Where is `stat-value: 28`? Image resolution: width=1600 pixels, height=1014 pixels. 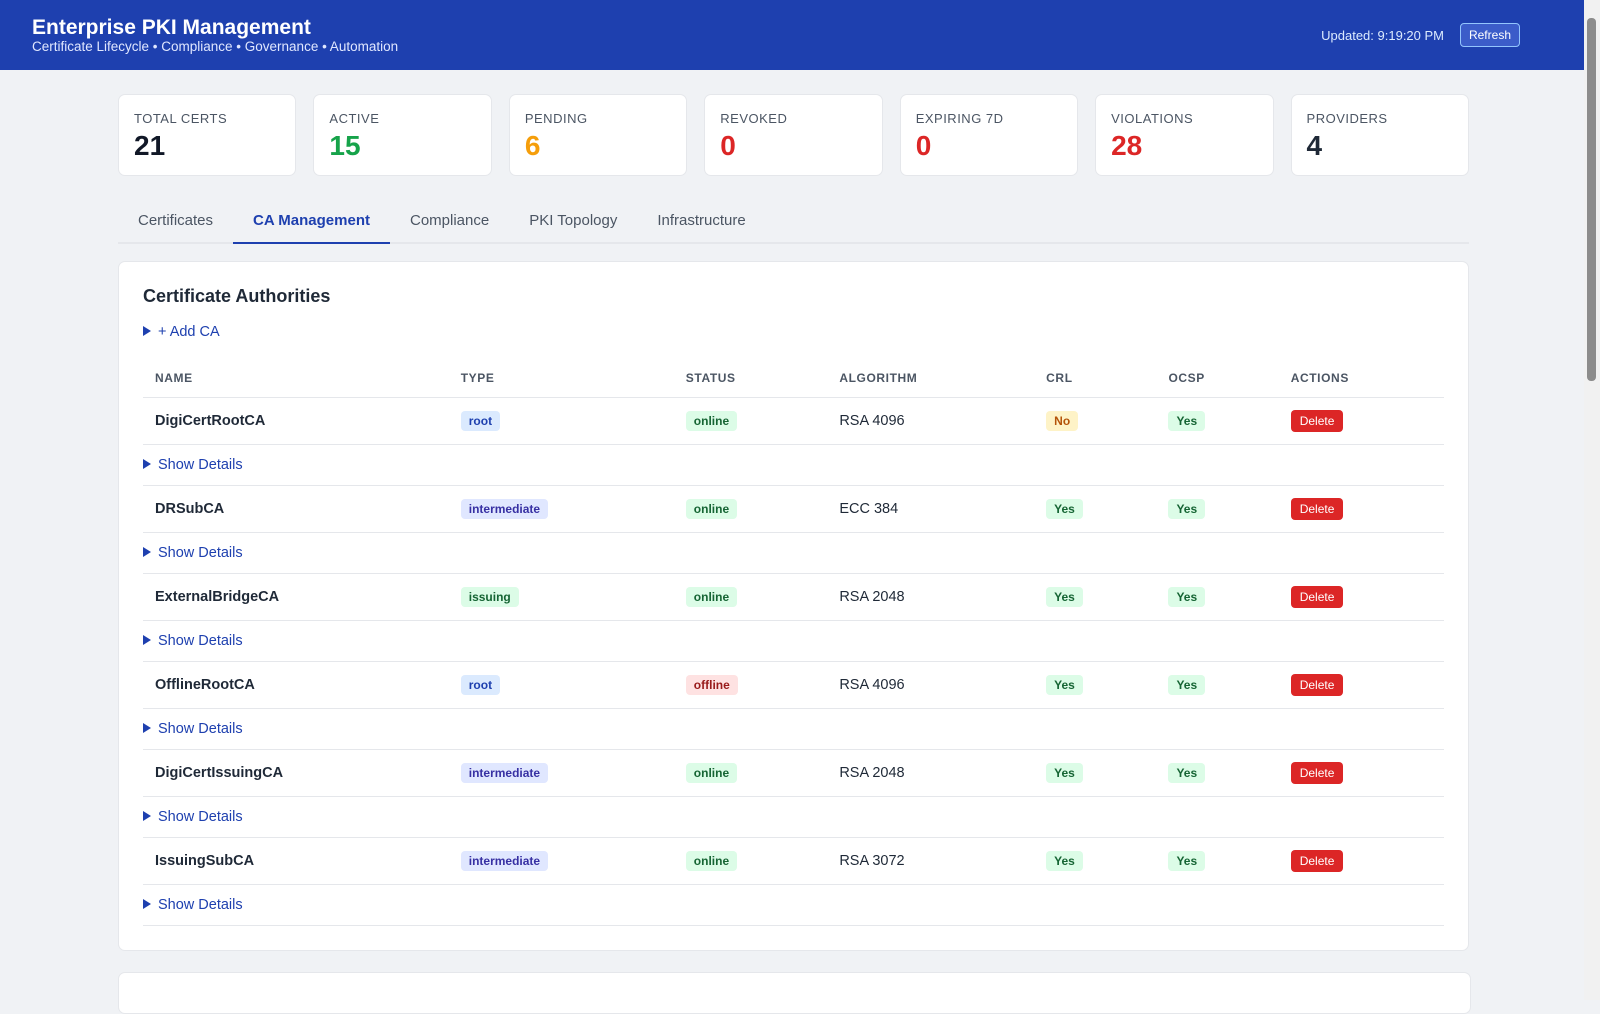 stat-value: 28 is located at coordinates (1127, 145).